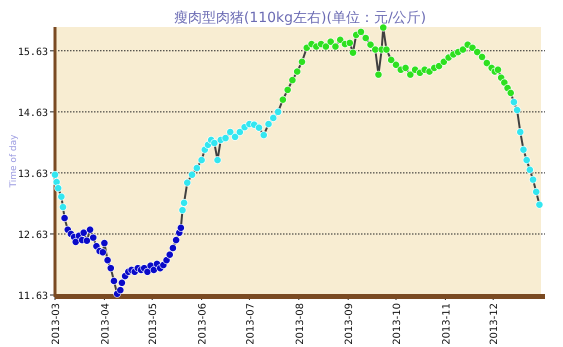  What do you see at coordinates (300, 324) in the screenshot?
I see `x-tick-label: 2013-08` at bounding box center [300, 324].